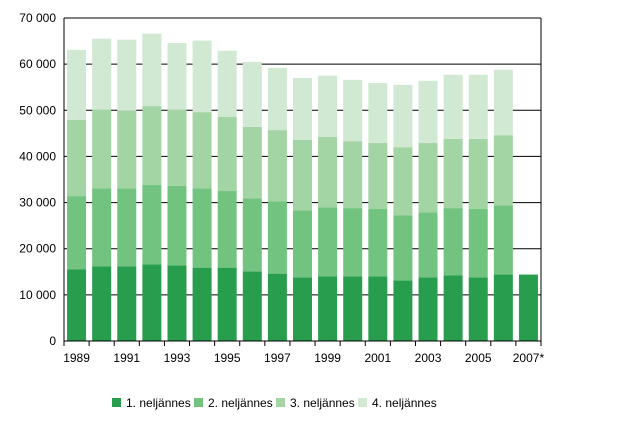  Describe the element at coordinates (126, 358) in the screenshot. I see `x-tick-label: 1991` at that location.